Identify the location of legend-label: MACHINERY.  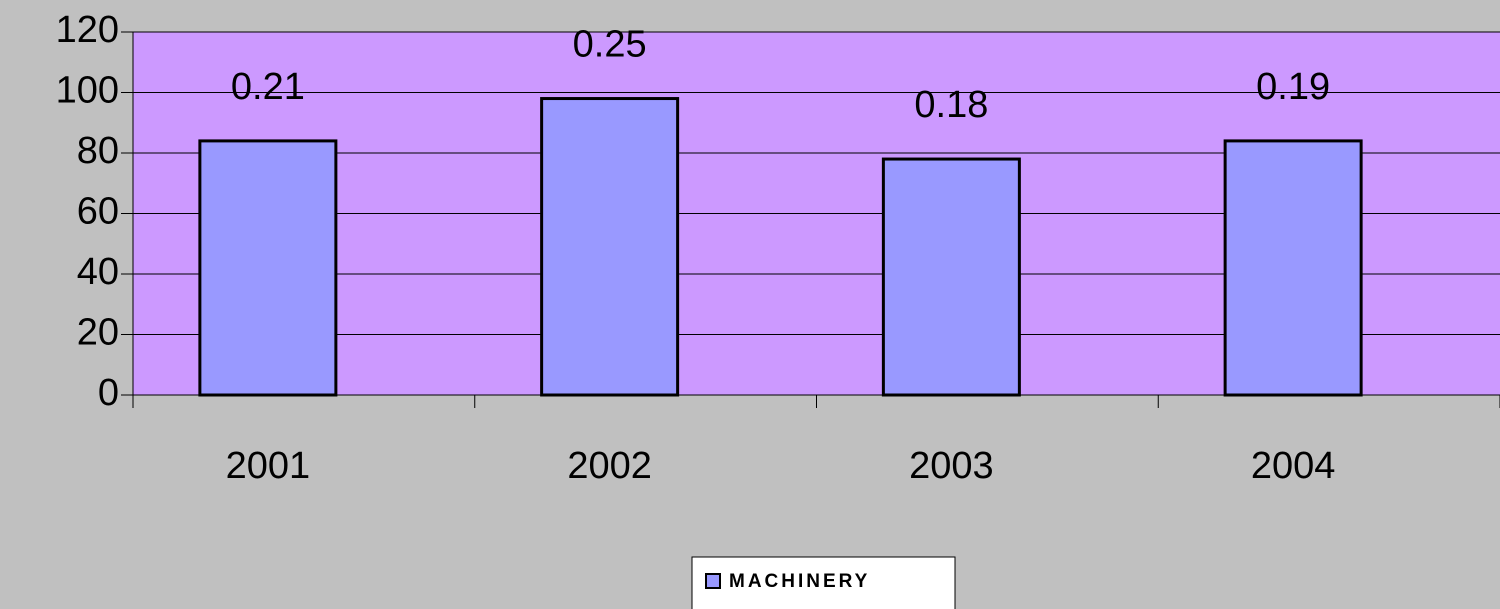
(799, 581).